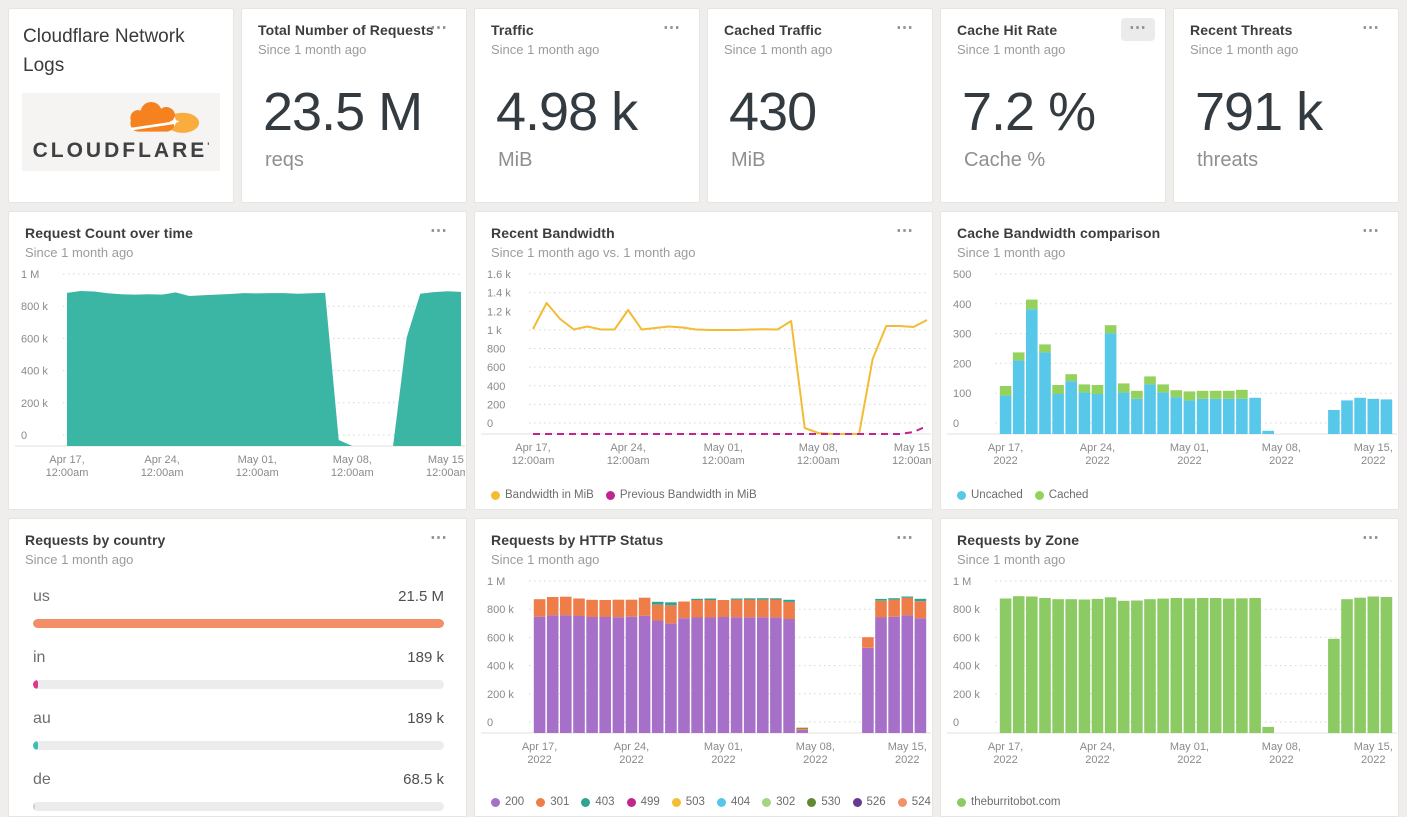 This screenshot has width=1407, height=817. What do you see at coordinates (773, 112) in the screenshot?
I see `stat-value: 430` at bounding box center [773, 112].